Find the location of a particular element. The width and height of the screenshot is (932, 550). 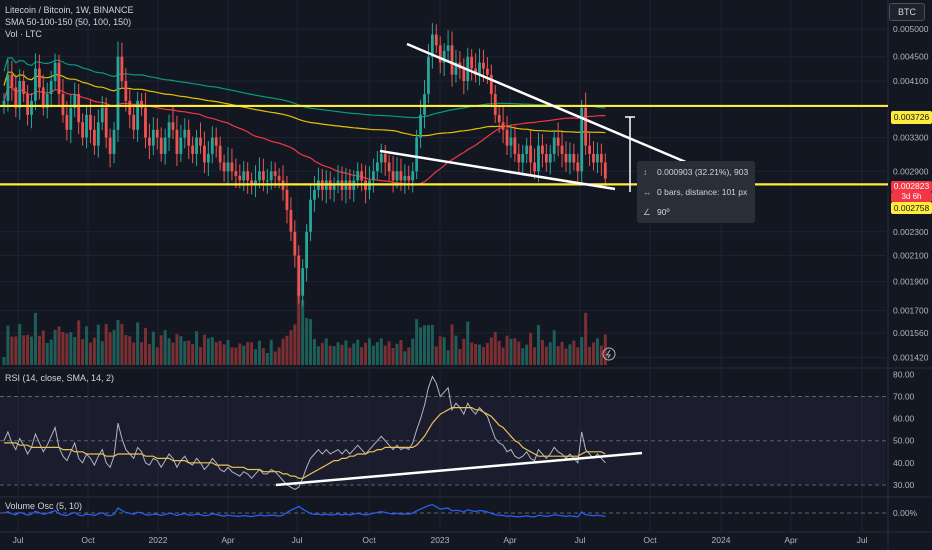

currency-button: BTC is located at coordinates (907, 12).